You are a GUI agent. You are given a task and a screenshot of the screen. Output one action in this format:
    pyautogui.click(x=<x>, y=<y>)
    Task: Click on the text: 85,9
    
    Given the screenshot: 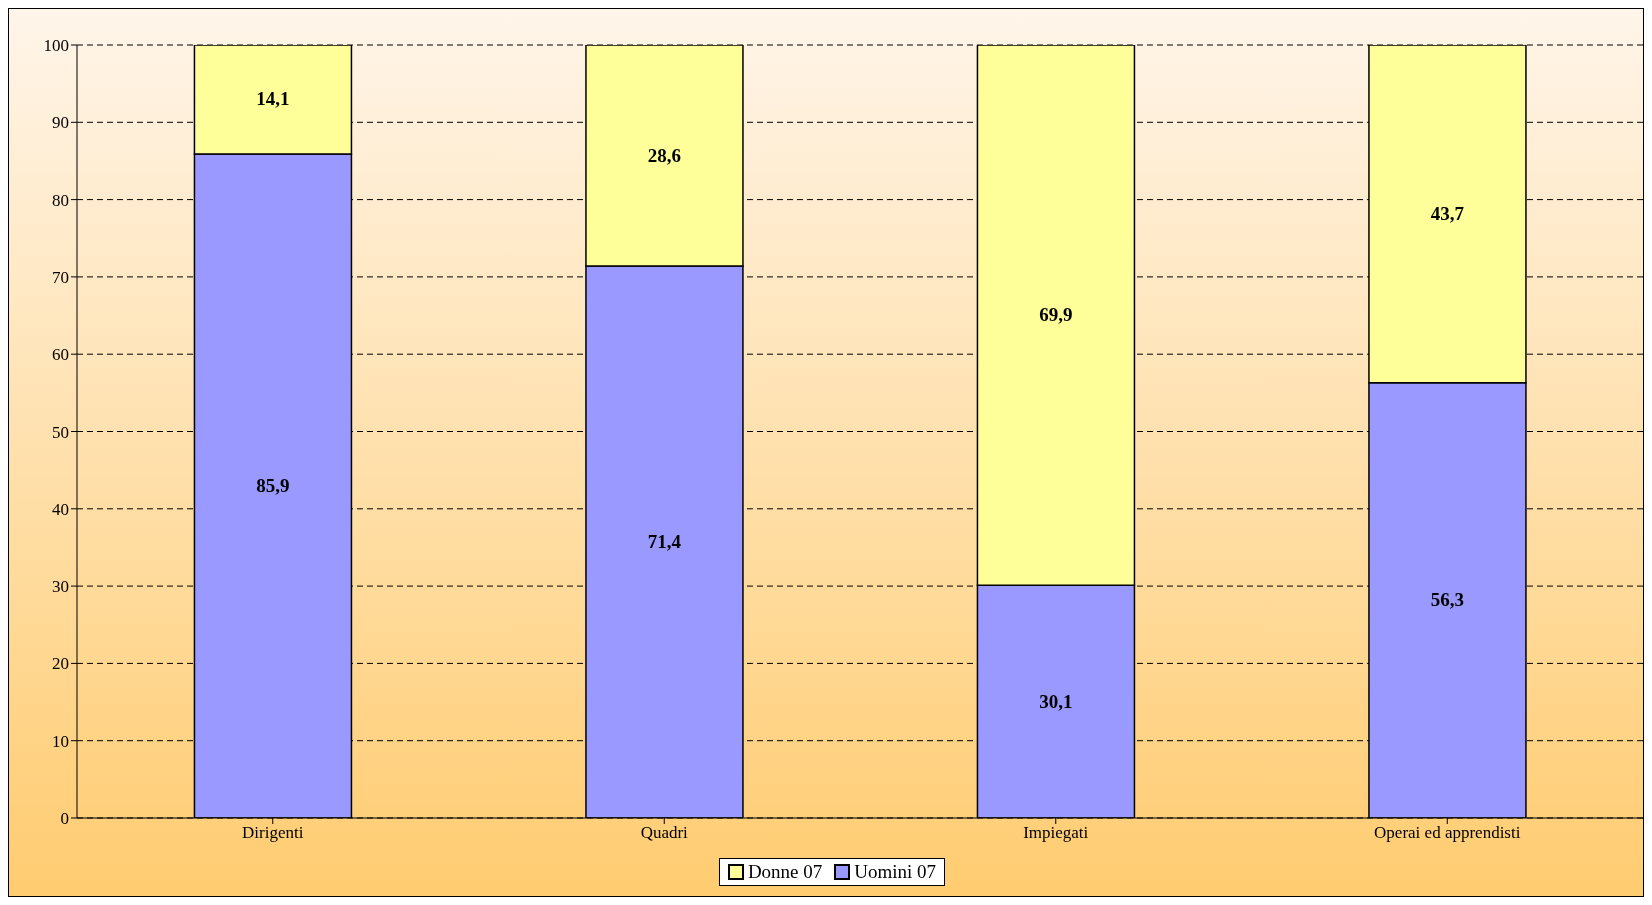 What is the action you would take?
    pyautogui.click(x=273, y=485)
    